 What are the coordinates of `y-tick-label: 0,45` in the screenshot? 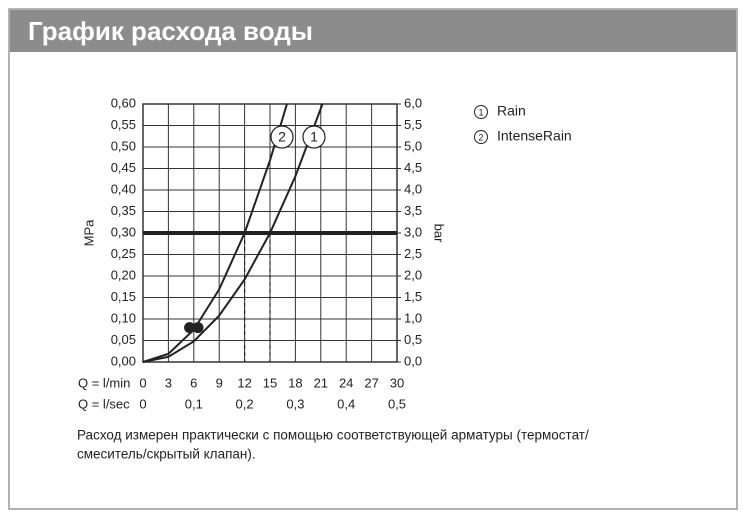 It's located at (123, 167).